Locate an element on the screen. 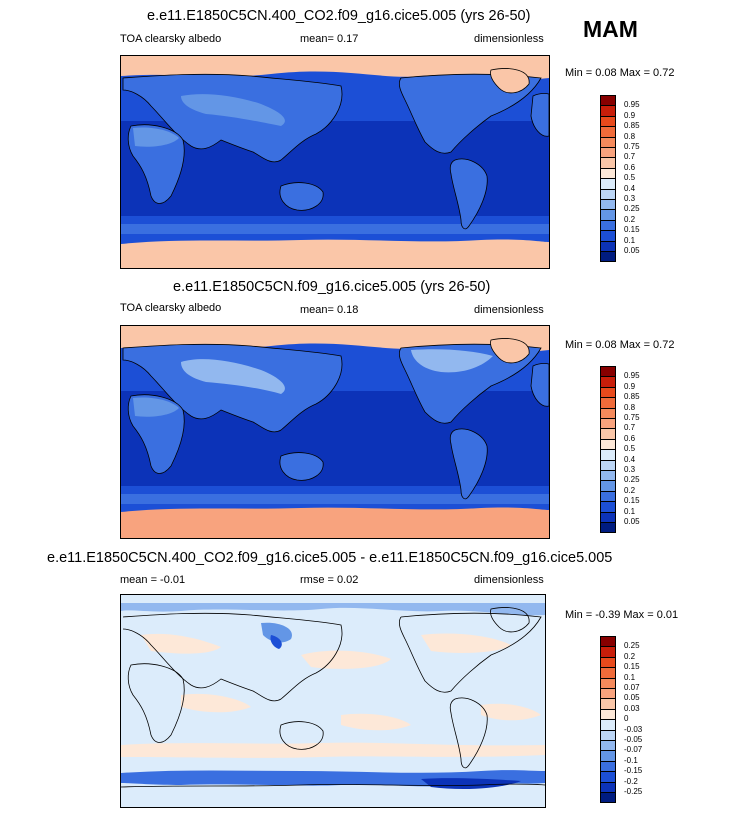  panel-2-units: dimensionless is located at coordinates (509, 310).